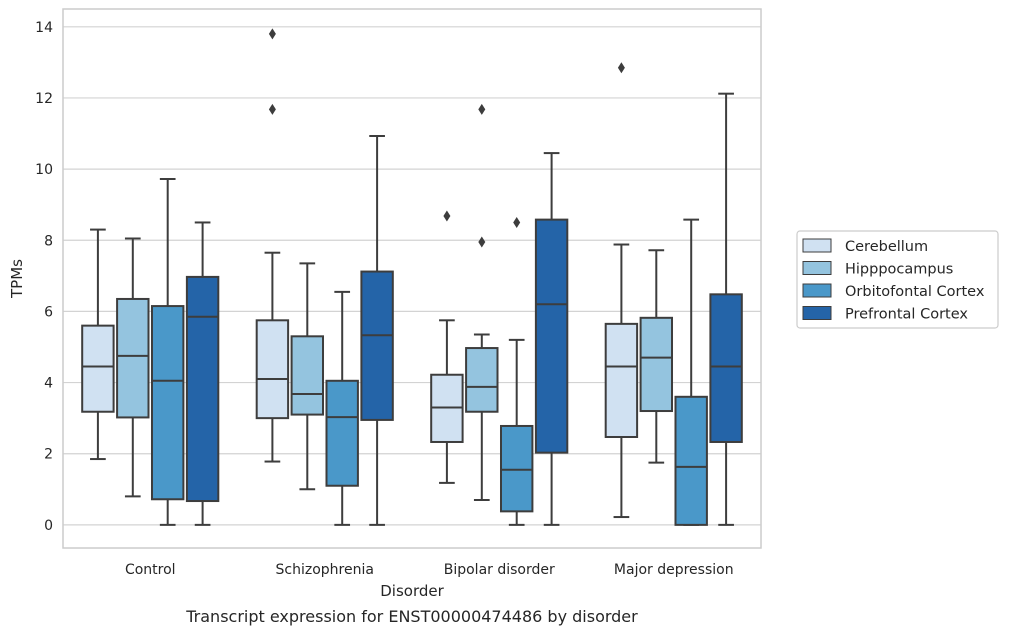 The image size is (1009, 634). I want to click on legend-label: Prefrontal Cortex, so click(906, 315).